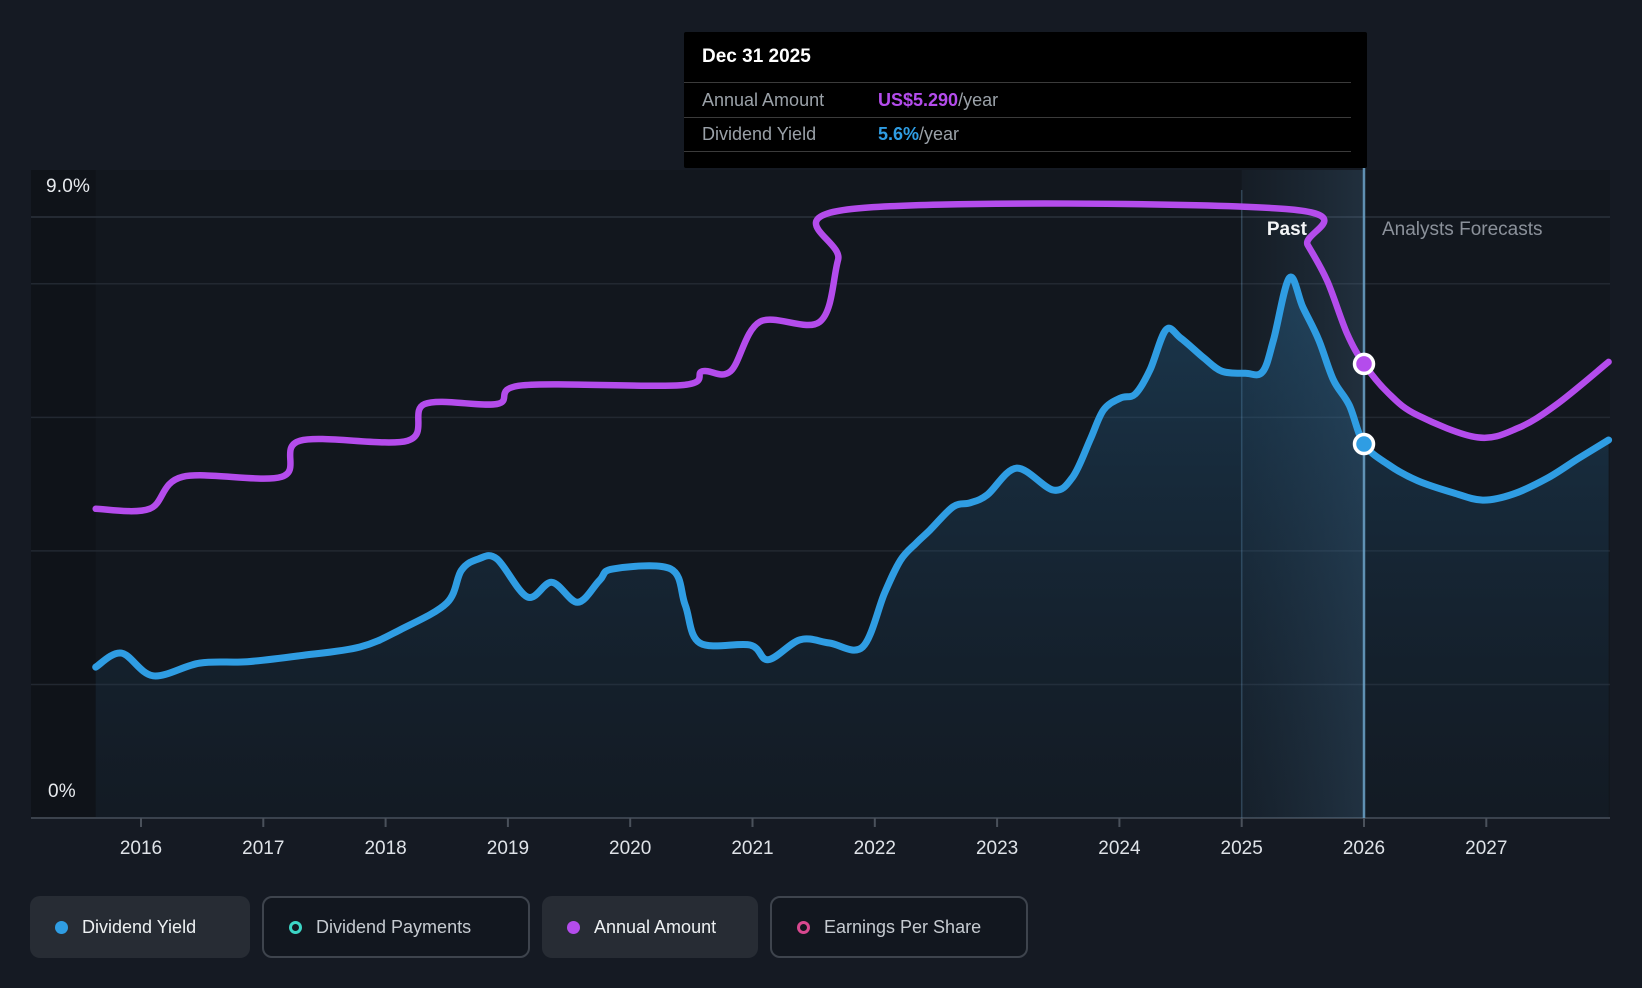 The width and height of the screenshot is (1642, 988). Describe the element at coordinates (68, 186) in the screenshot. I see `y-axis-max-label: 9.0%` at that location.